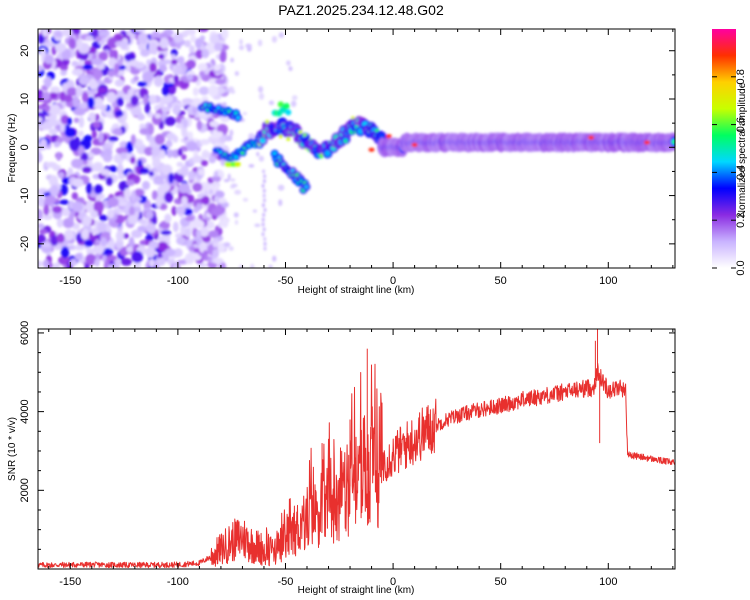  What do you see at coordinates (356, 290) in the screenshot?
I see `spectrogram-x-axis-label: Height of straight line (km)` at bounding box center [356, 290].